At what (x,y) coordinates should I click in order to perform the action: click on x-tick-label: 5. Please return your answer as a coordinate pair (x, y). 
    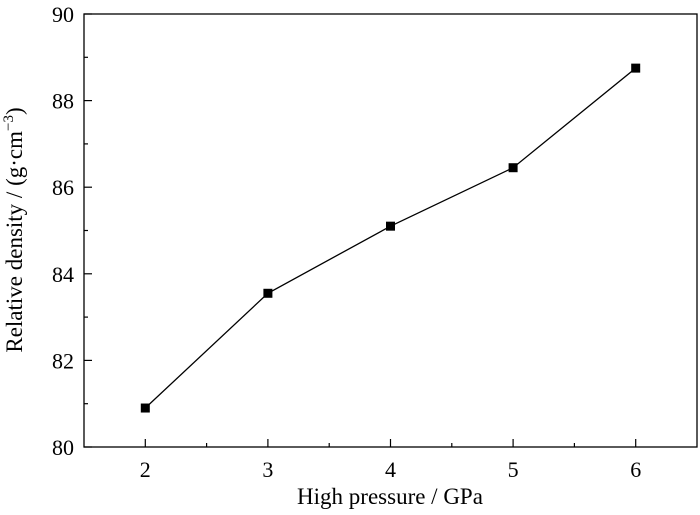
    Looking at the image, I should click on (513, 469).